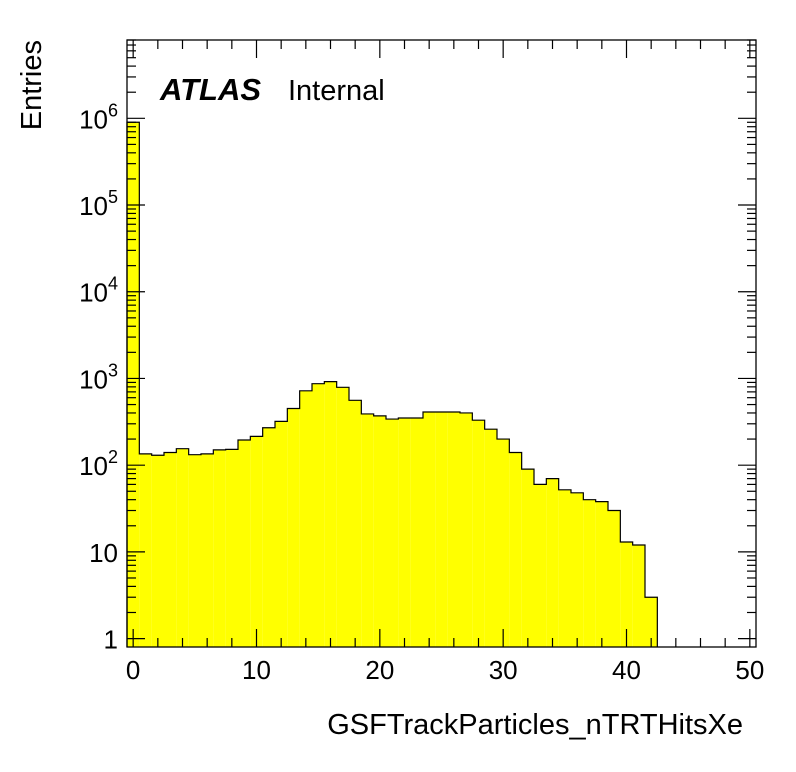 The image size is (796, 772). I want to click on y-tick-label: 10², so click(98, 464).